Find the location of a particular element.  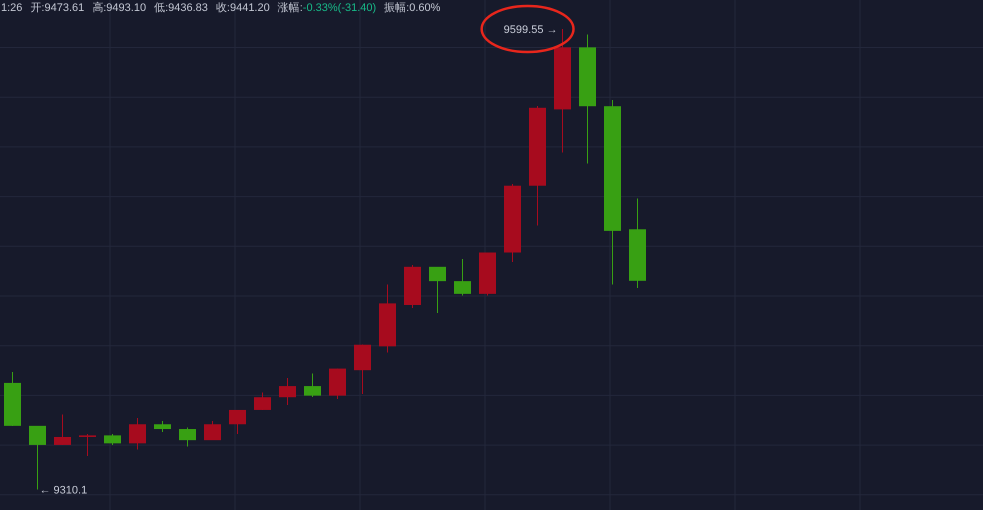

annotation: ← 9310.1 is located at coordinates (64, 490).